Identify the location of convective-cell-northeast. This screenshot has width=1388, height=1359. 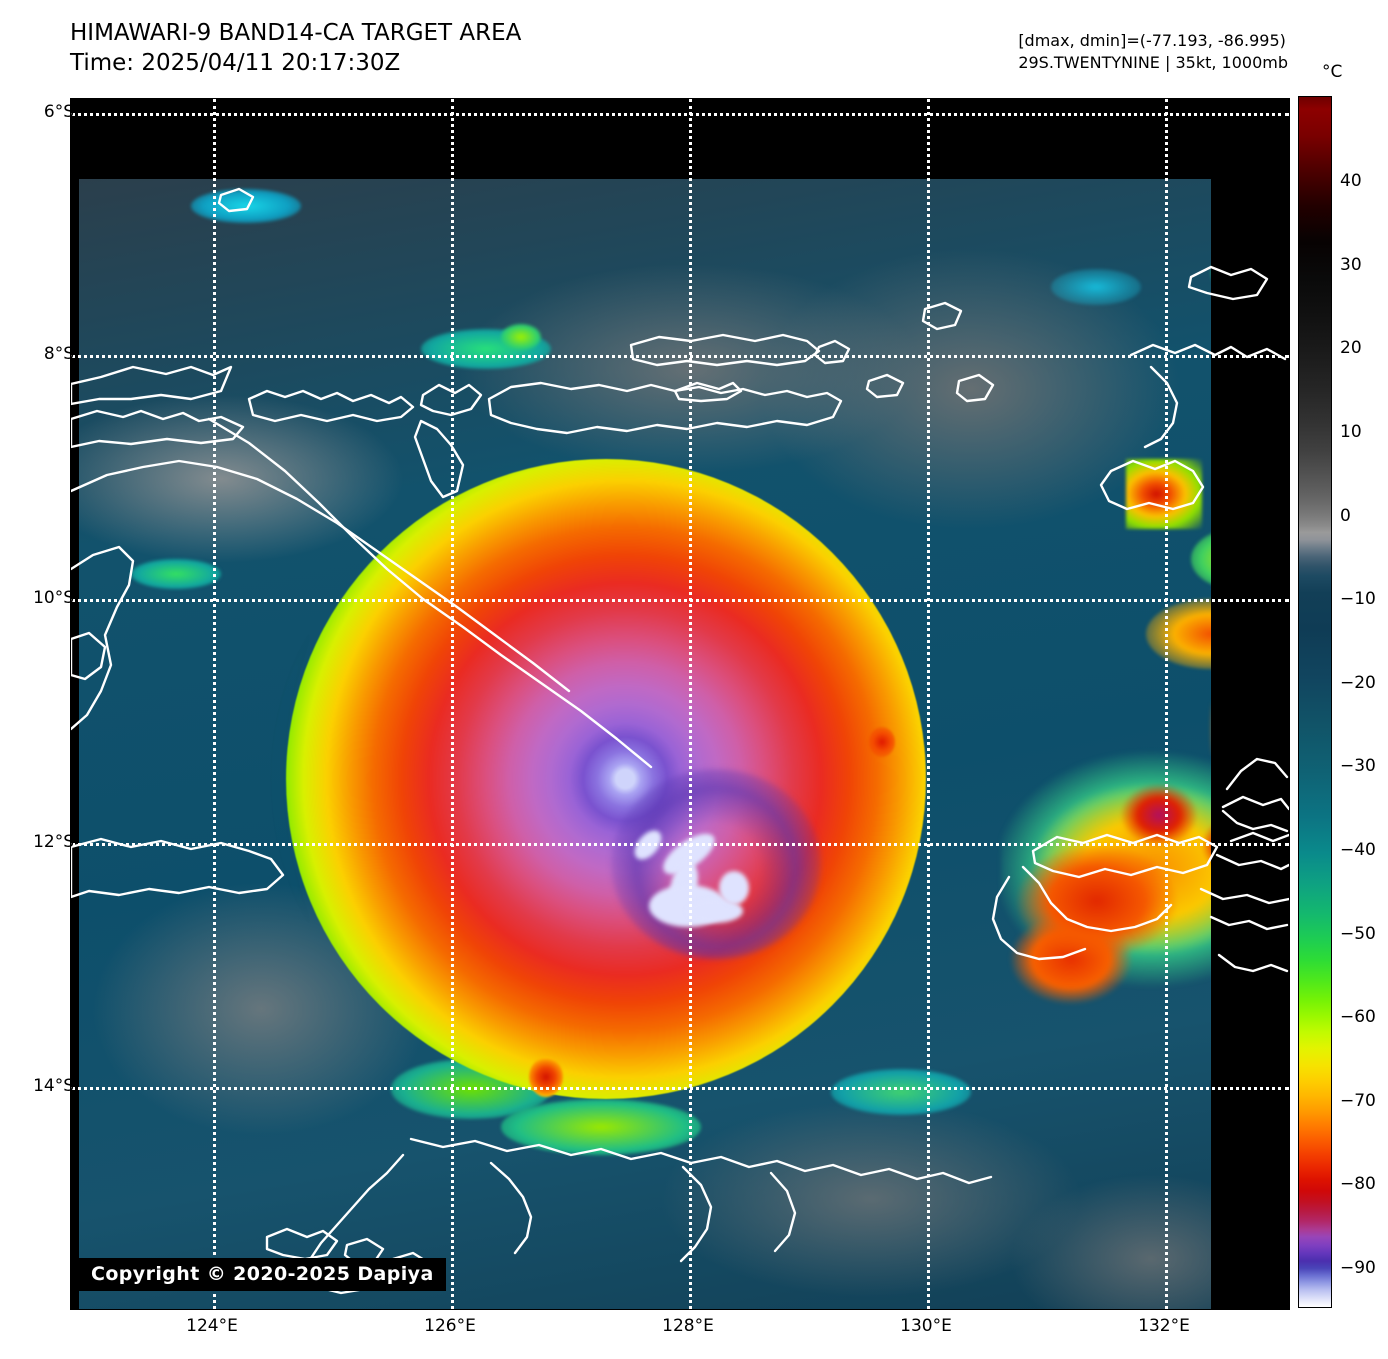
(882, 742).